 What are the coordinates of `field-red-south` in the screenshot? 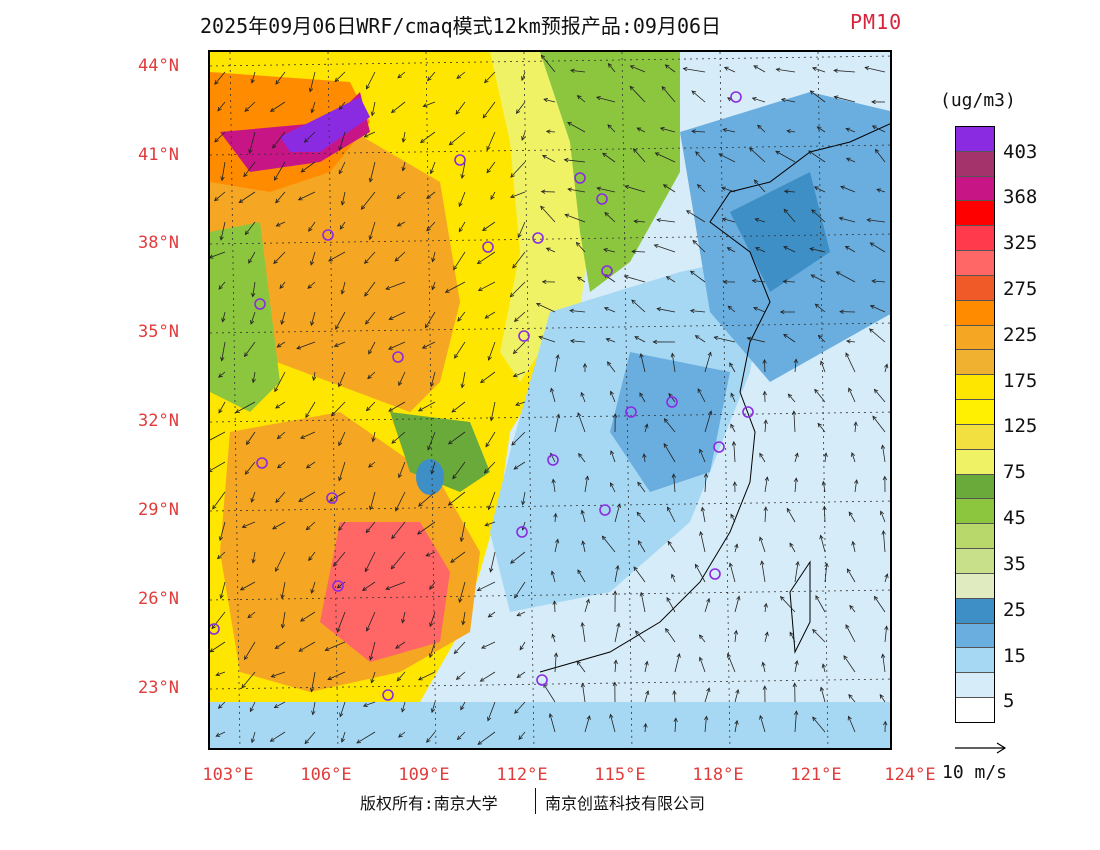 It's located at (385, 592).